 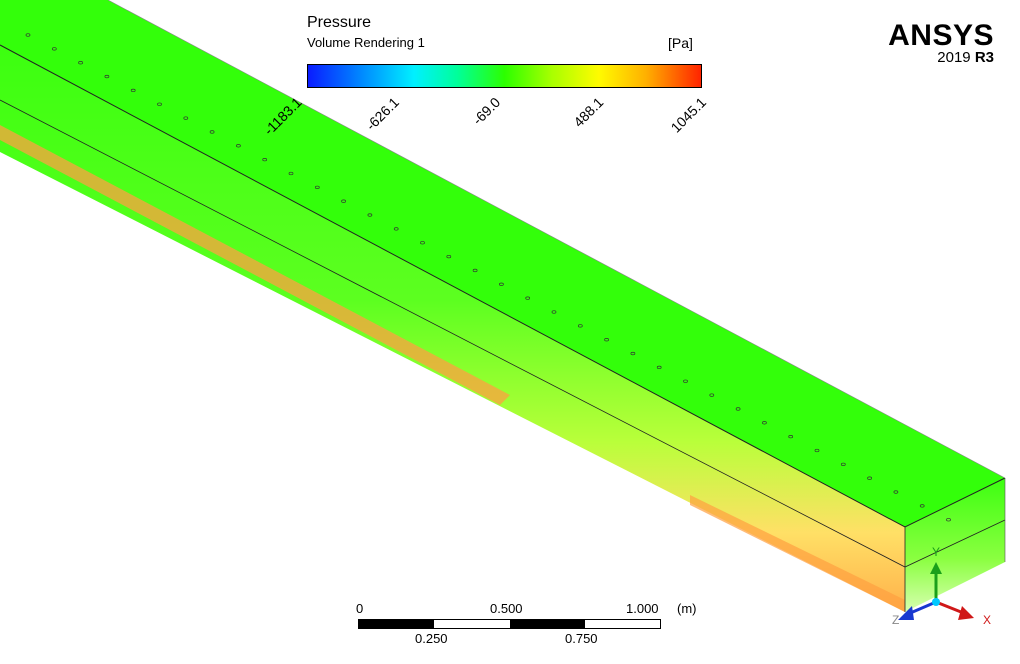 I want to click on legend-unit: [Pa], so click(x=680, y=43).